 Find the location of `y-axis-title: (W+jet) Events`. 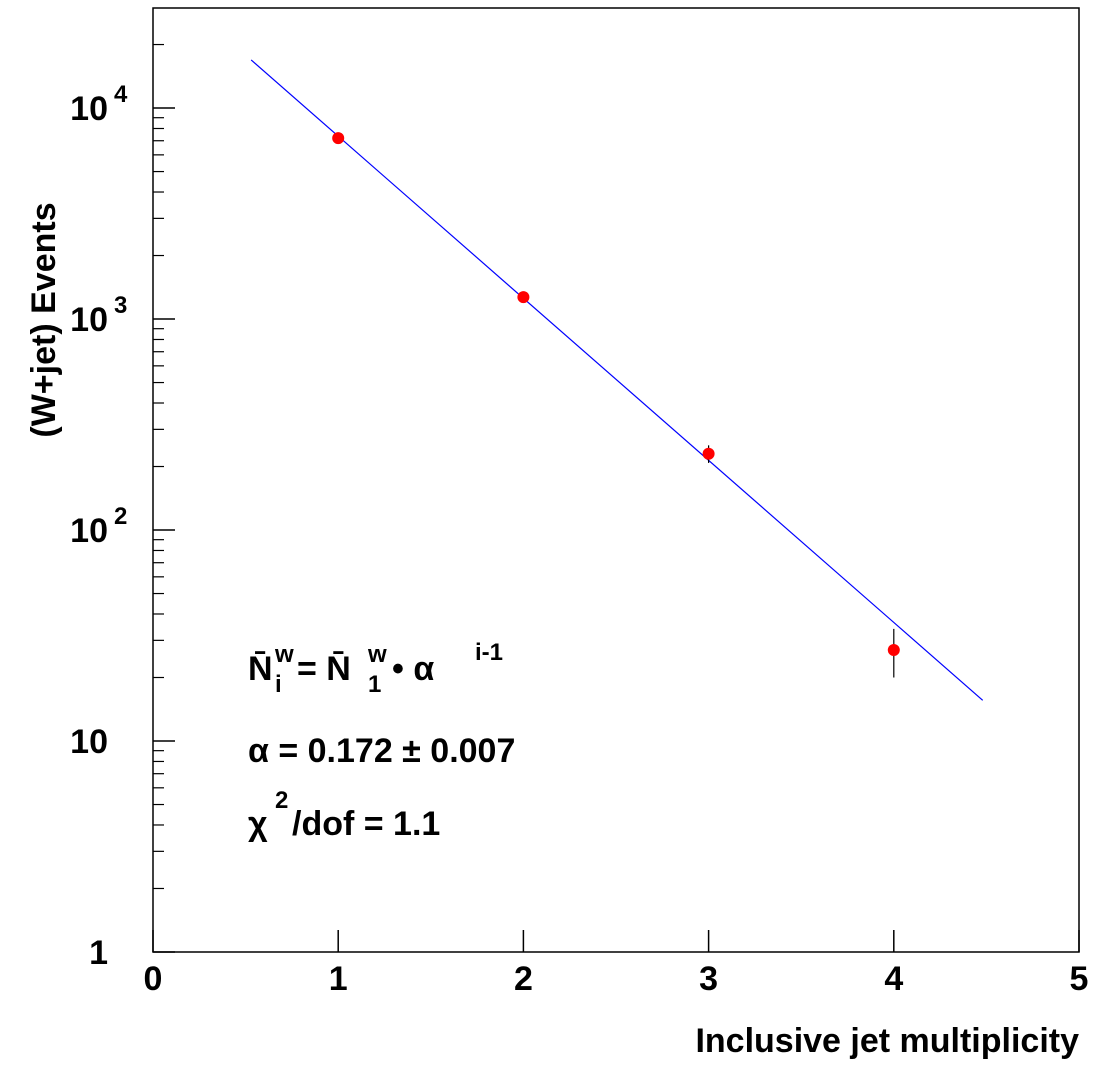

y-axis-title: (W+jet) Events is located at coordinates (44, 319).